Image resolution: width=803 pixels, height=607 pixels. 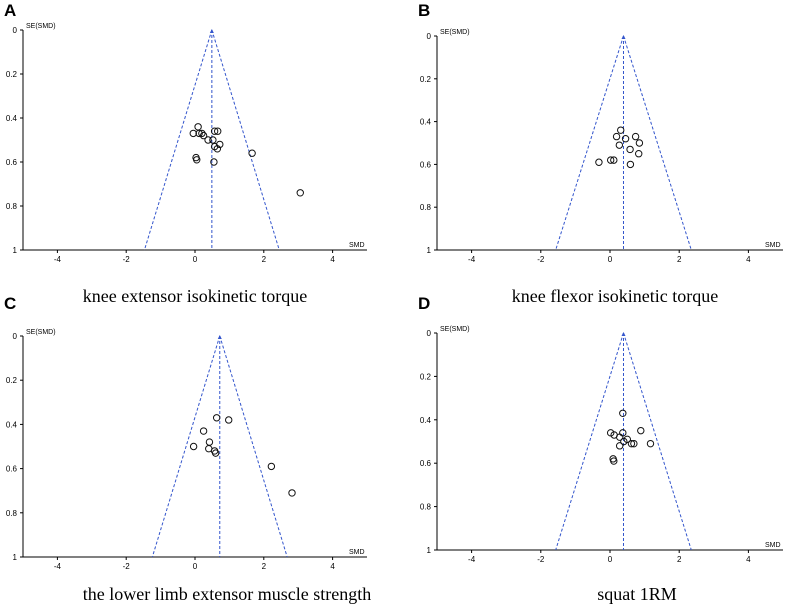 What do you see at coordinates (10, 303) in the screenshot?
I see `panel-letter: C` at bounding box center [10, 303].